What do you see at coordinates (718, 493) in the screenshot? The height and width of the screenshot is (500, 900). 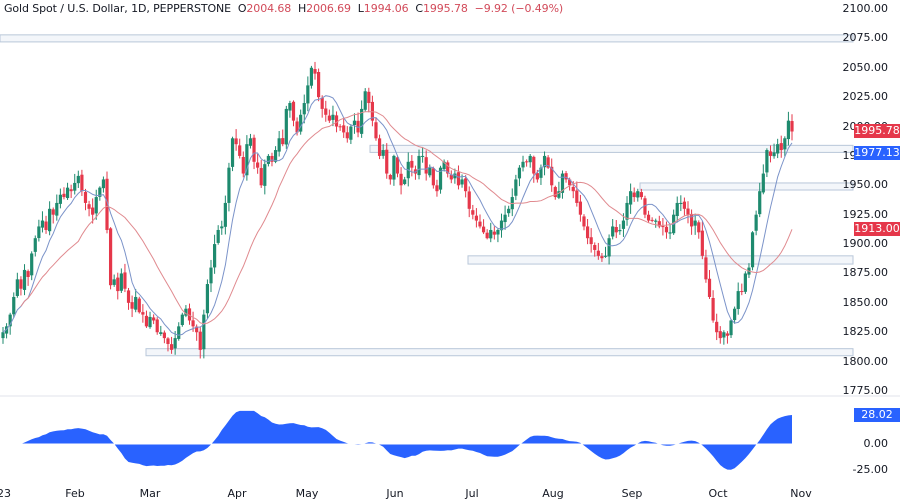 I see `time-axis-label: Oct` at bounding box center [718, 493].